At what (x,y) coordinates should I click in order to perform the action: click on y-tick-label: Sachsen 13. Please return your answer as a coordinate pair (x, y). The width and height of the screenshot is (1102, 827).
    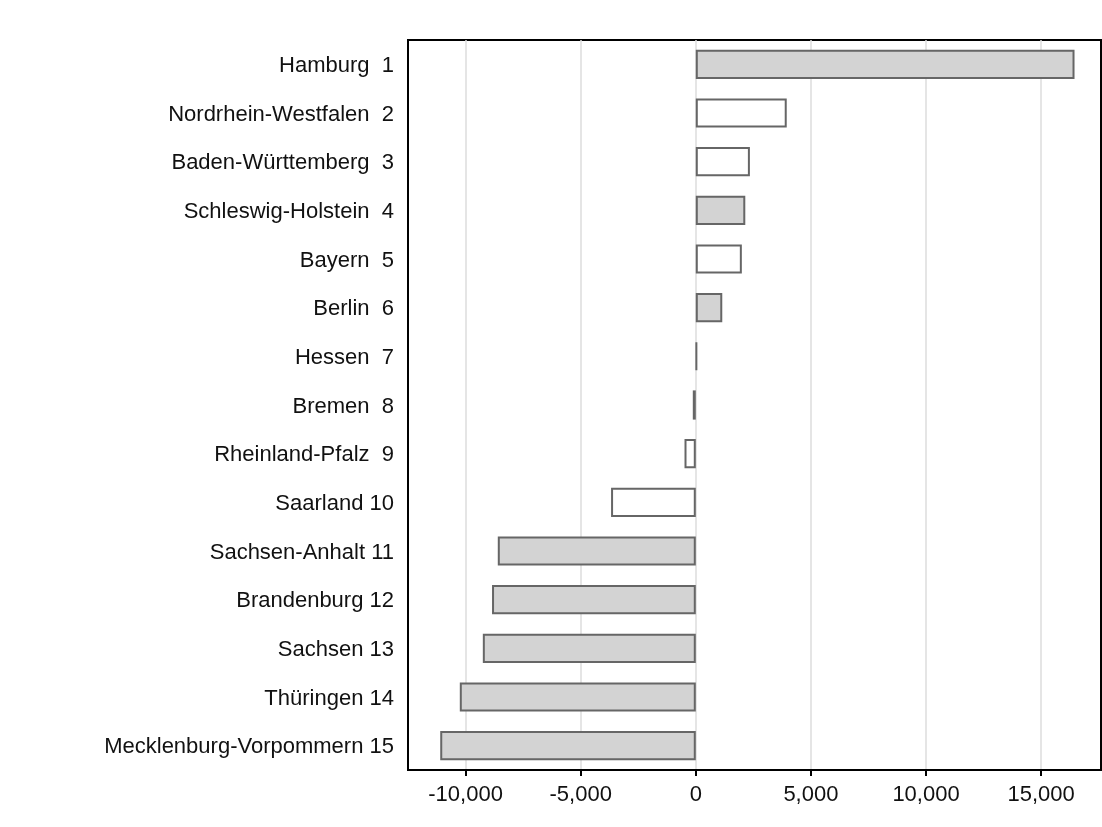
    Looking at the image, I should click on (335, 648).